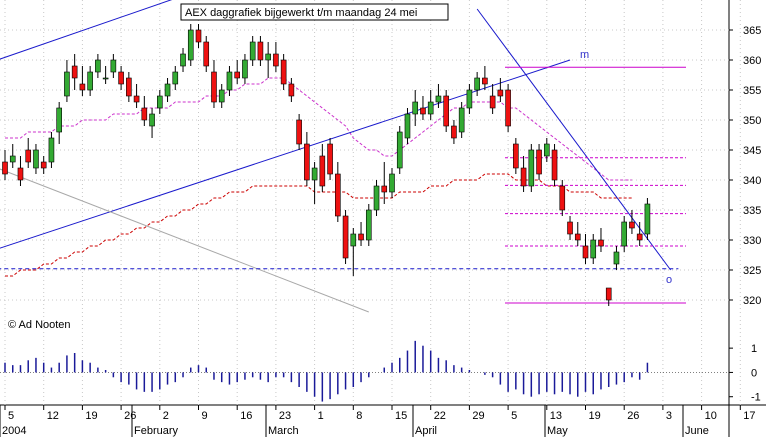  Describe the element at coordinates (557, 431) in the screenshot. I see `month-label: May` at that location.